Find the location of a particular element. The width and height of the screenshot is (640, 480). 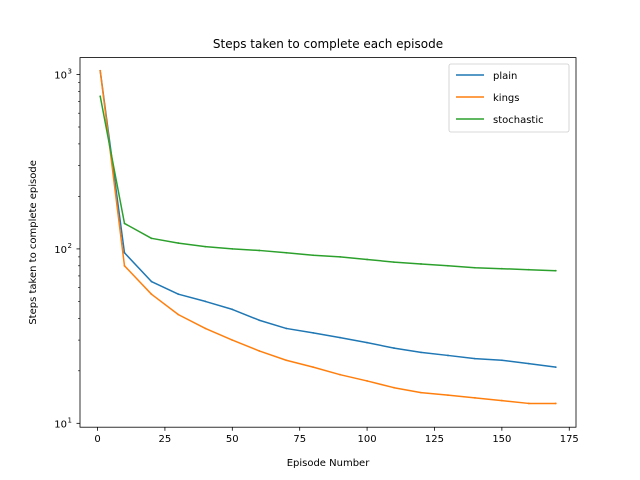

chart-title: Steps taken to complete each episode is located at coordinates (328, 44).